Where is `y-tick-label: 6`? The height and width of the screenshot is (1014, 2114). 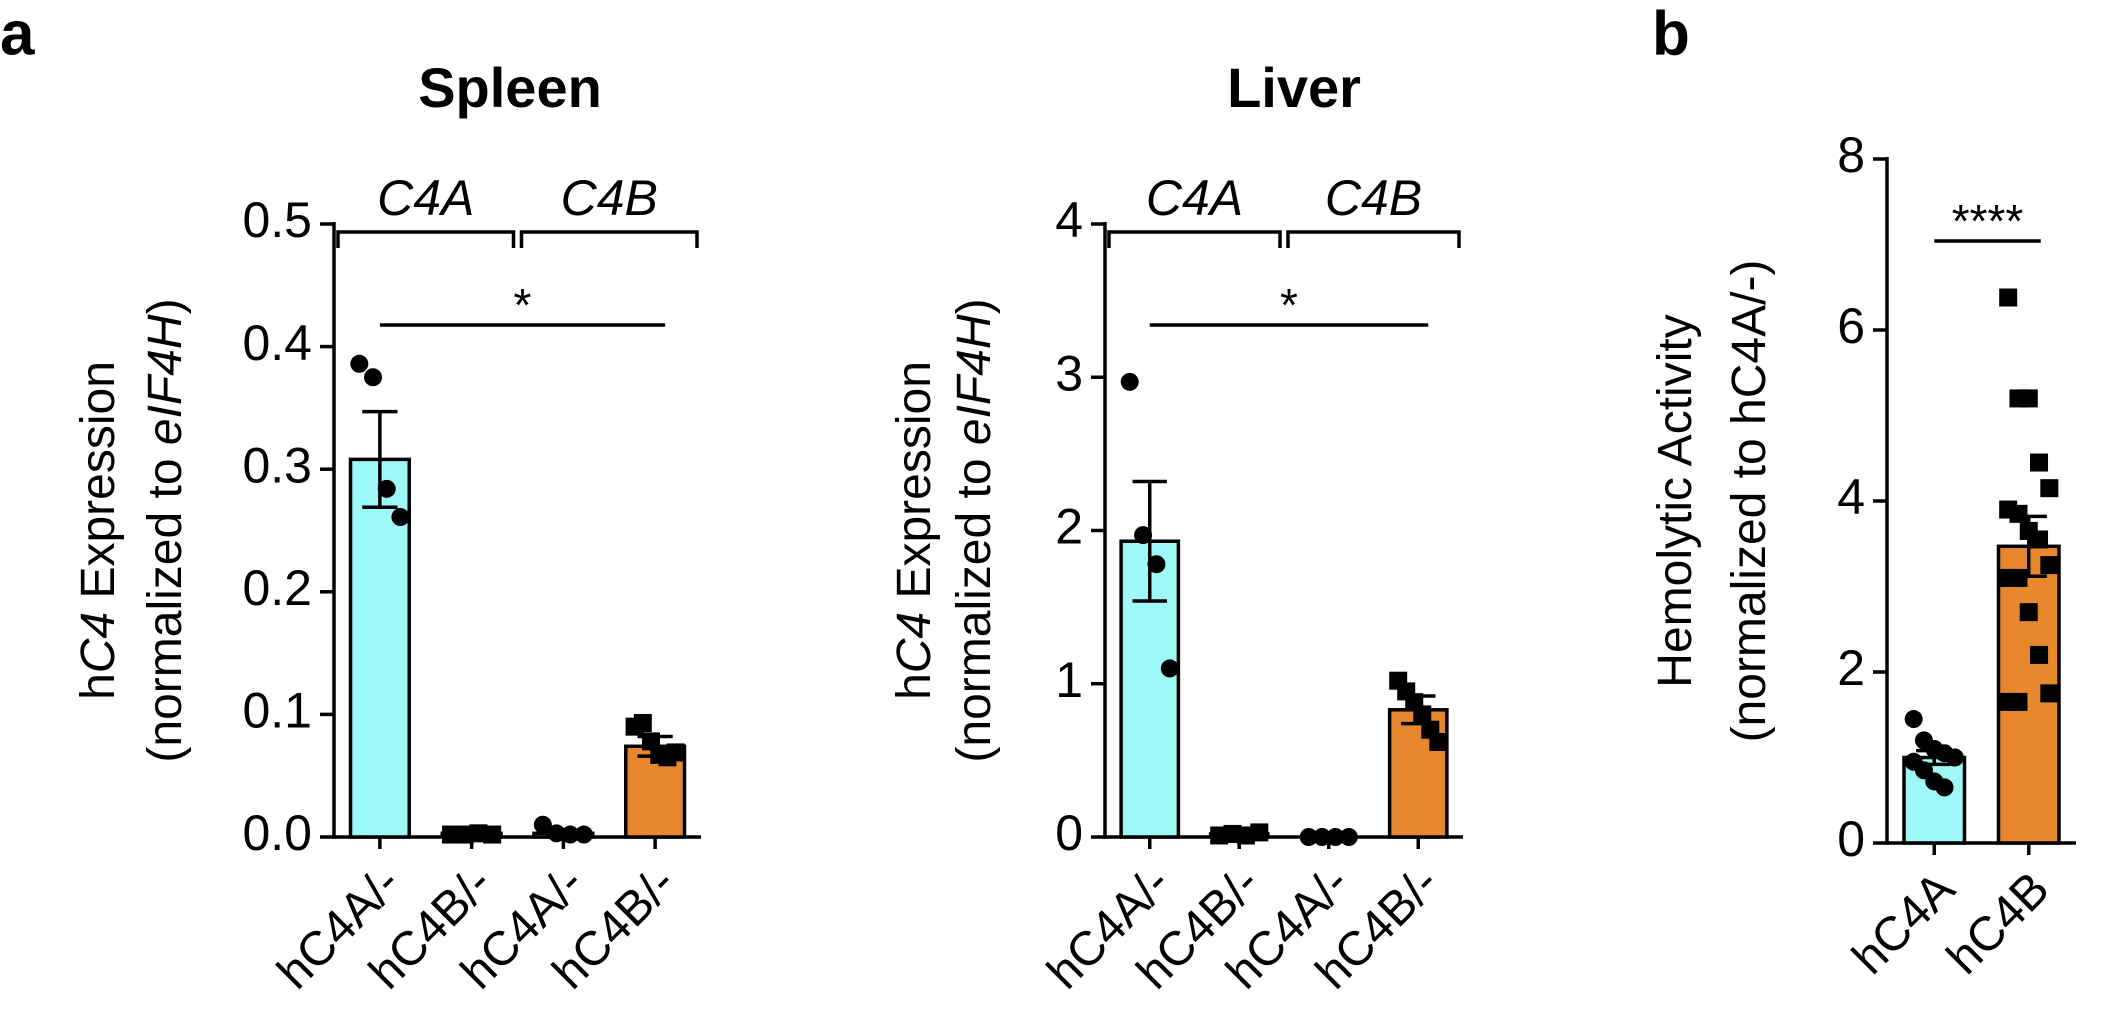
y-tick-label: 6 is located at coordinates (1851, 326).